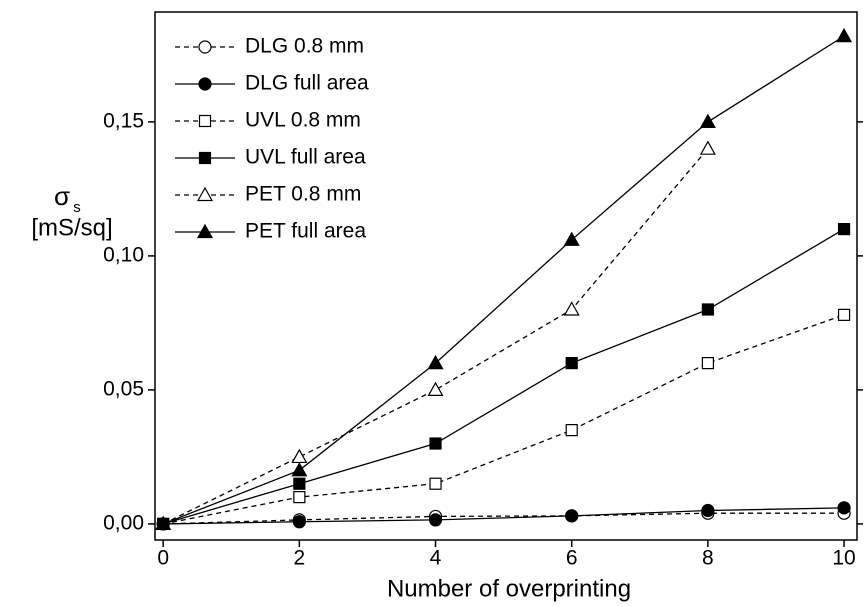 This screenshot has width=864, height=607. Describe the element at coordinates (71, 227) in the screenshot. I see `y-axis-unit: [mS/sq]` at that location.